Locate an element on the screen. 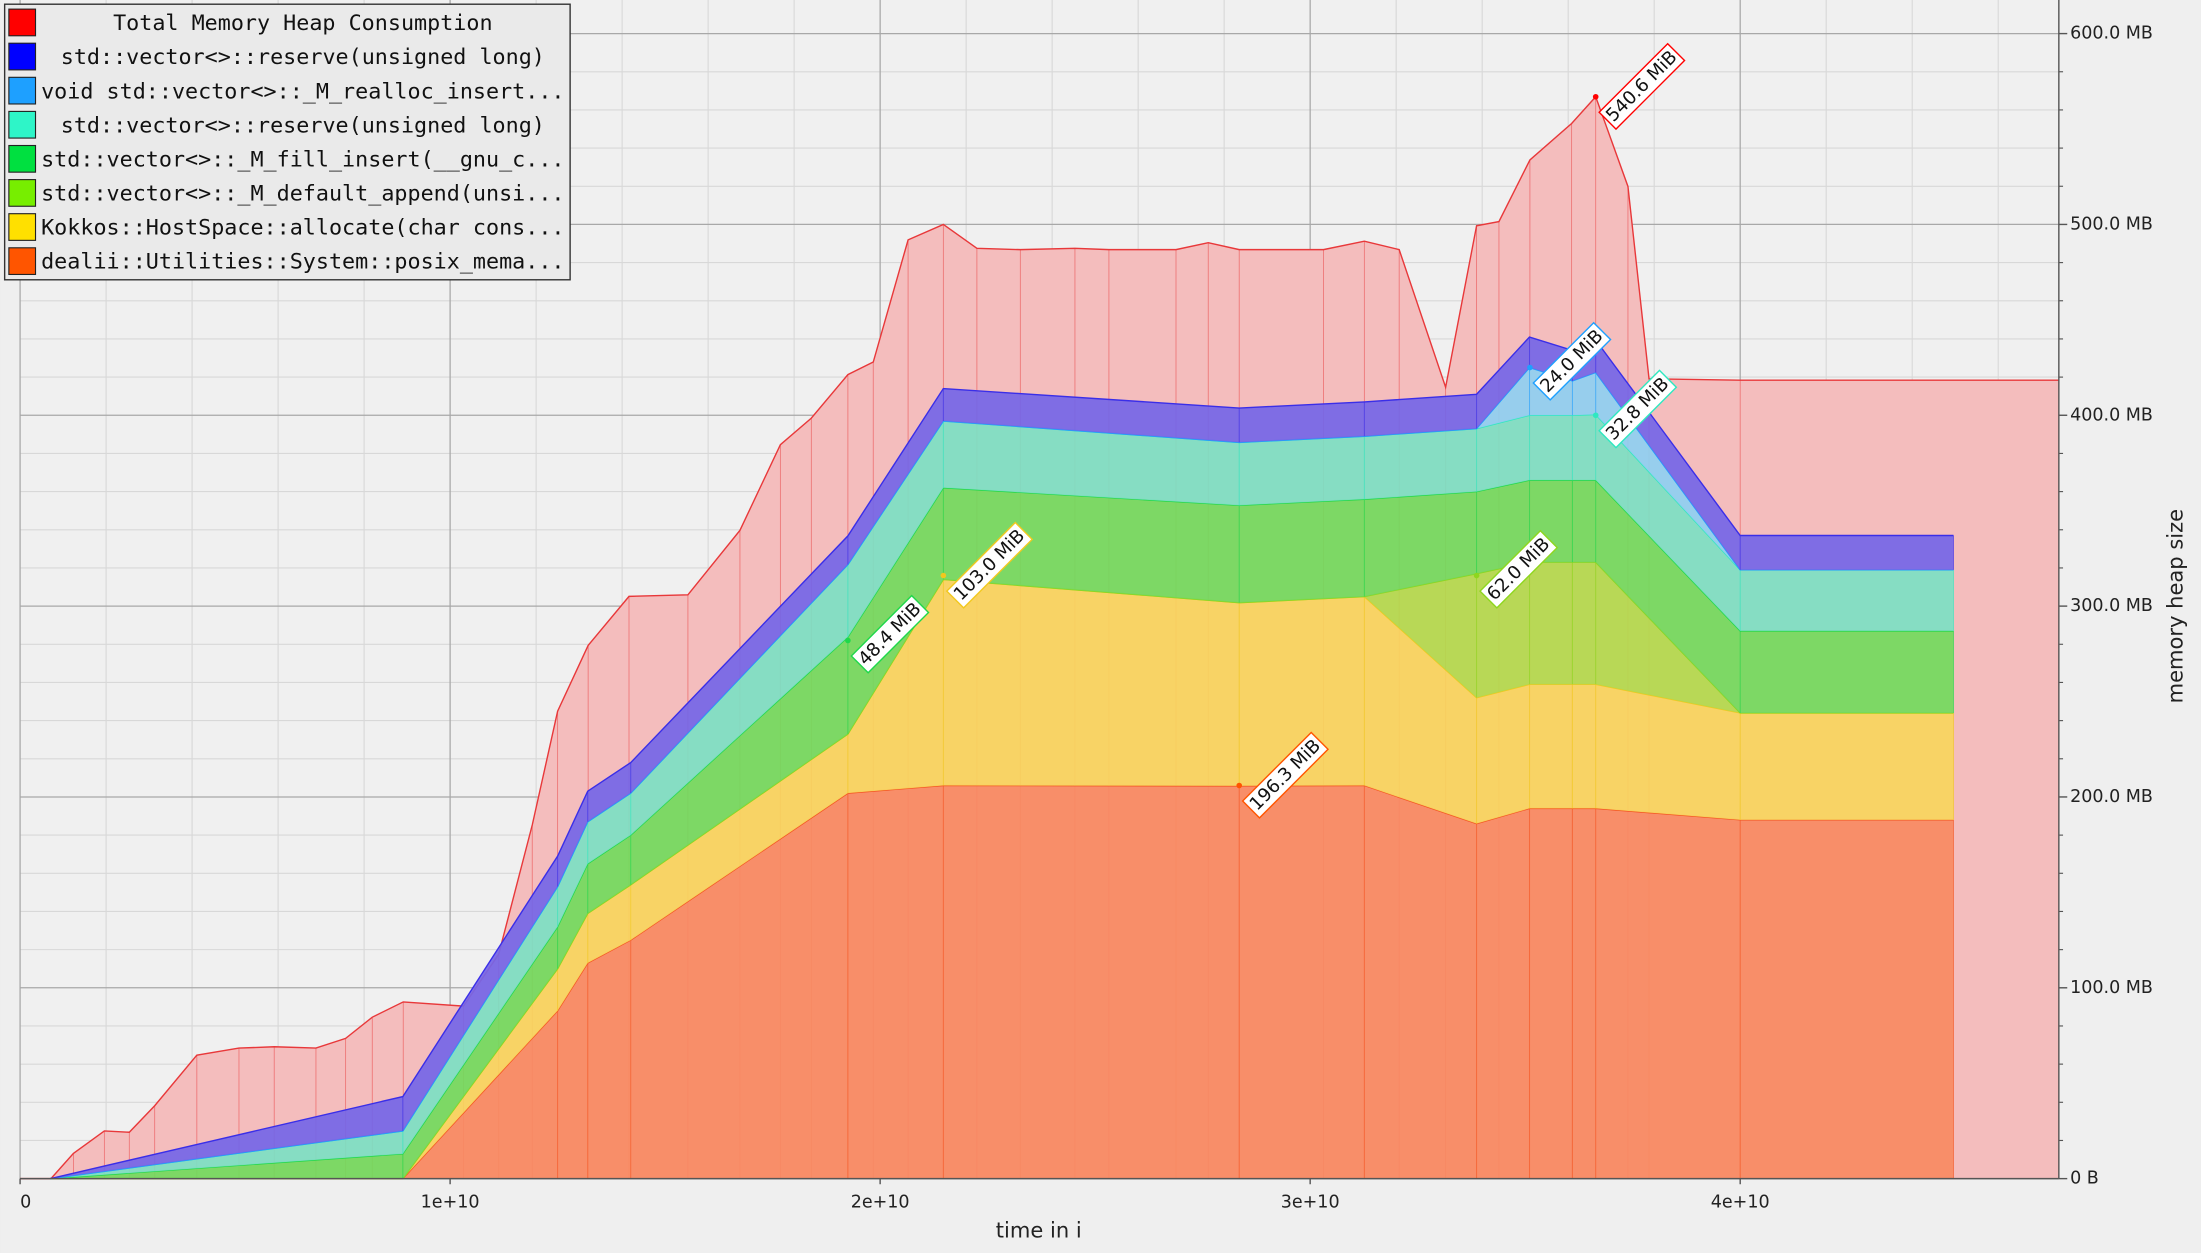  legend-label: Total Memory Heap Consumption is located at coordinates (302, 23).